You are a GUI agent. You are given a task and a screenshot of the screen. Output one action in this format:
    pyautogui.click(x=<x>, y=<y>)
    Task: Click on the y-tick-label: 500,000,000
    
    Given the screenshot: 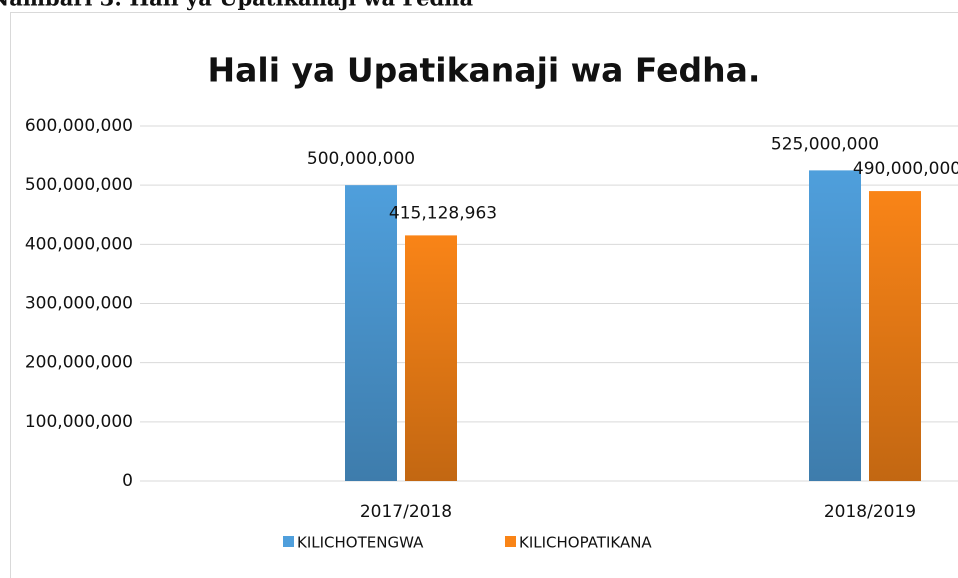 What is the action you would take?
    pyautogui.click(x=79, y=185)
    